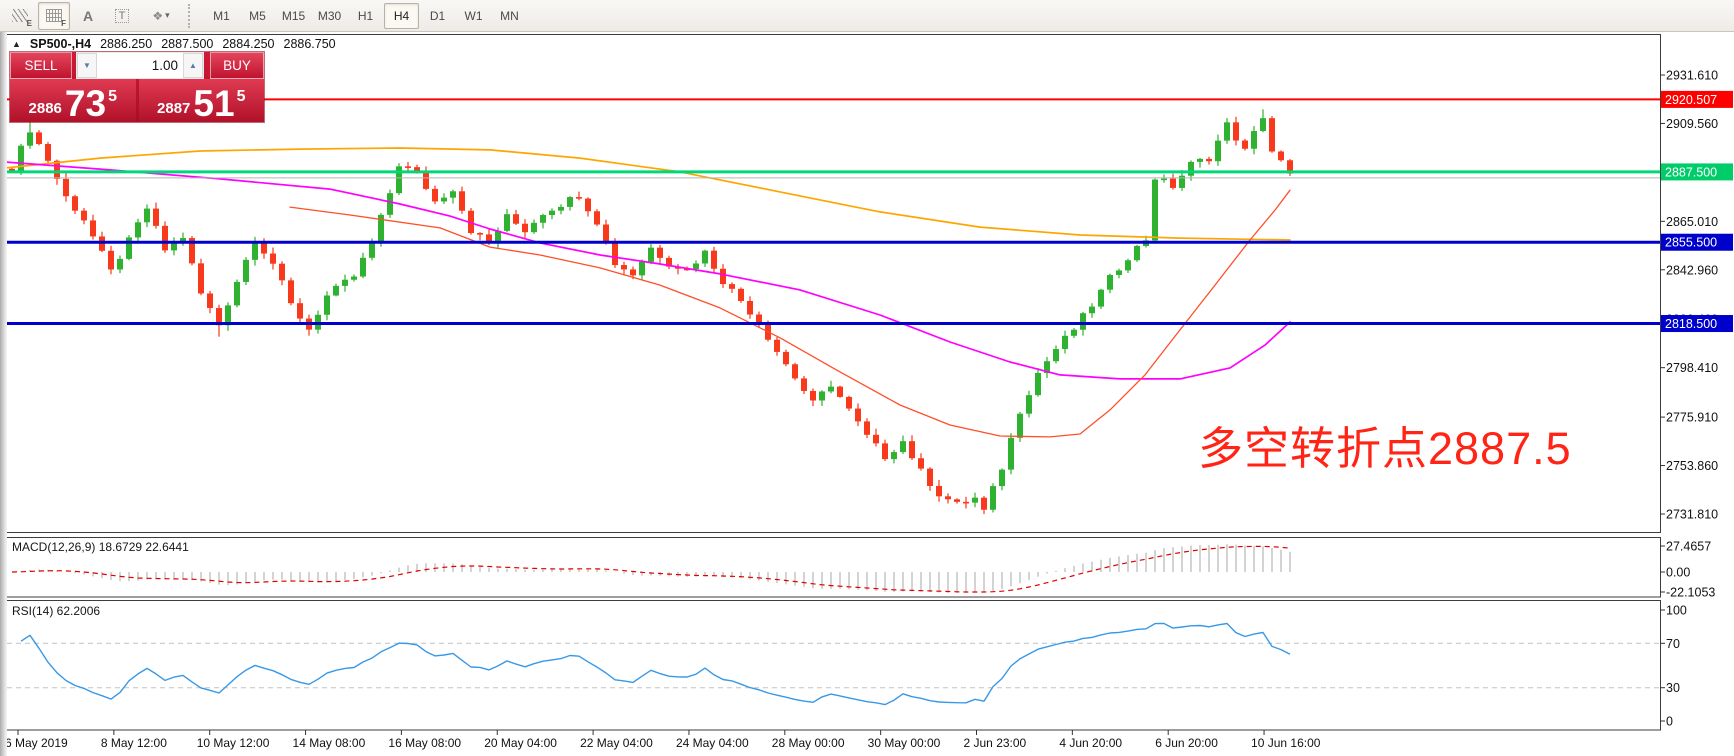 Image resolution: width=1734 pixels, height=756 pixels. Describe the element at coordinates (1673, 688) in the screenshot. I see `rsi-axis-label: 30` at that location.